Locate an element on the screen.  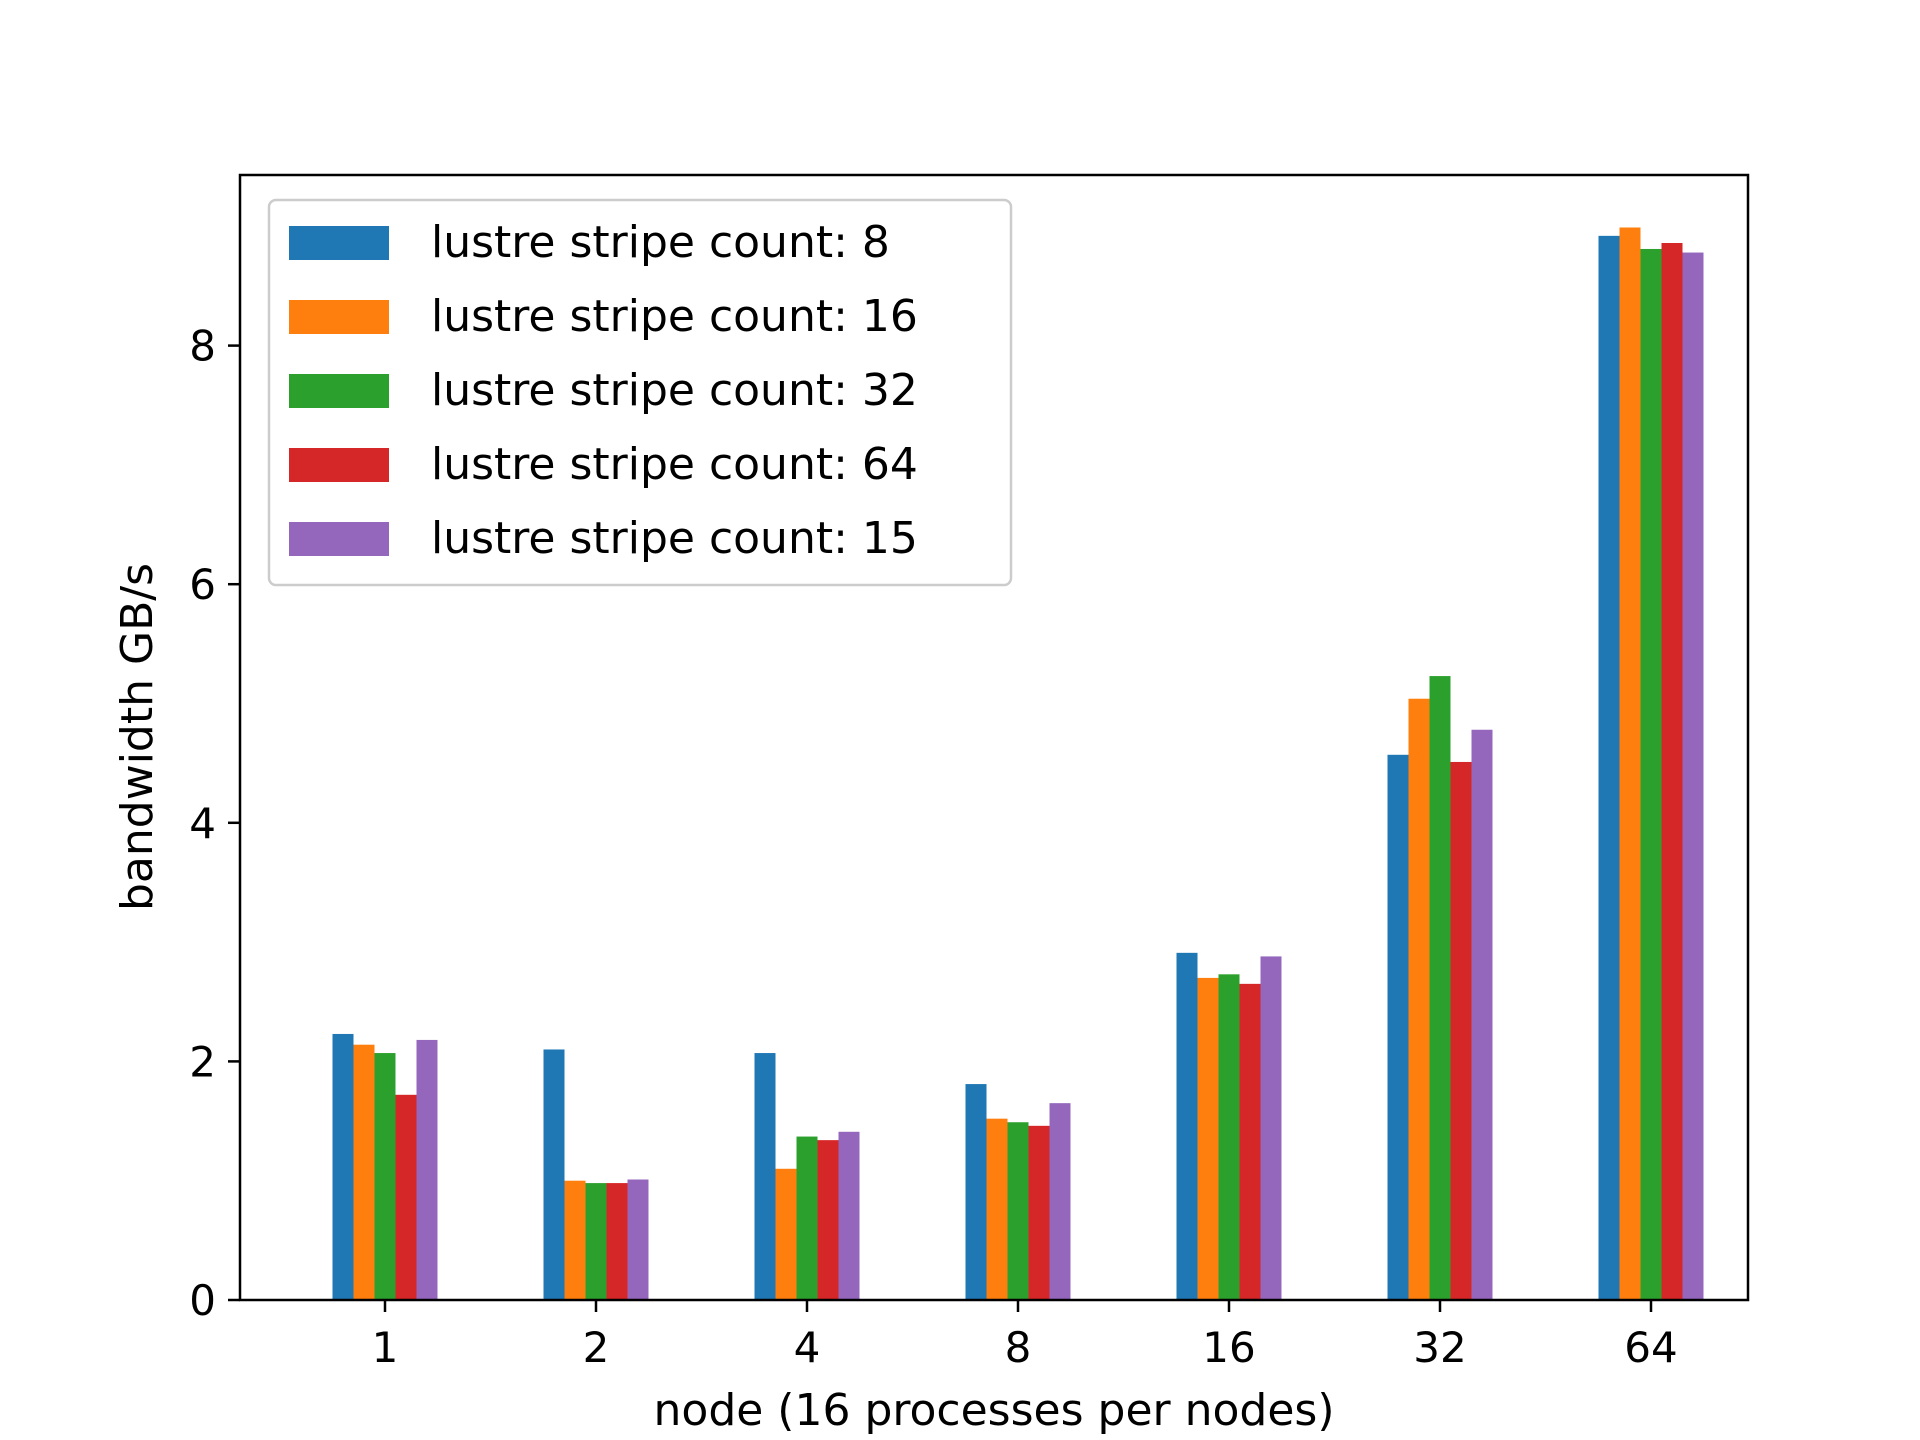
legend-label: lustre stripe count: 8 is located at coordinates (660, 242).